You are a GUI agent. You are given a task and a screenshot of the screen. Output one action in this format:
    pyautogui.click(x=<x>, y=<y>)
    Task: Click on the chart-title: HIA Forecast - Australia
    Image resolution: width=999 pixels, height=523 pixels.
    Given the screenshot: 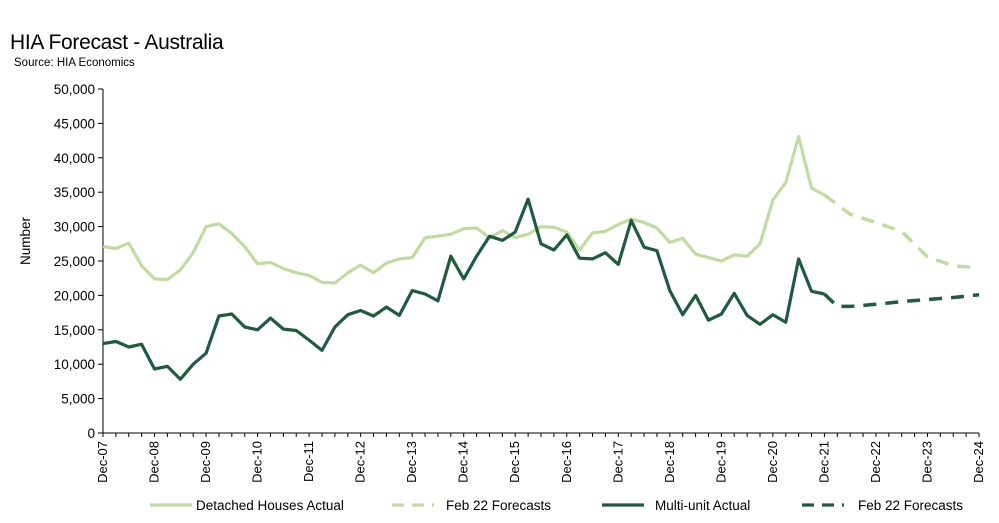 What is the action you would take?
    pyautogui.click(x=117, y=42)
    